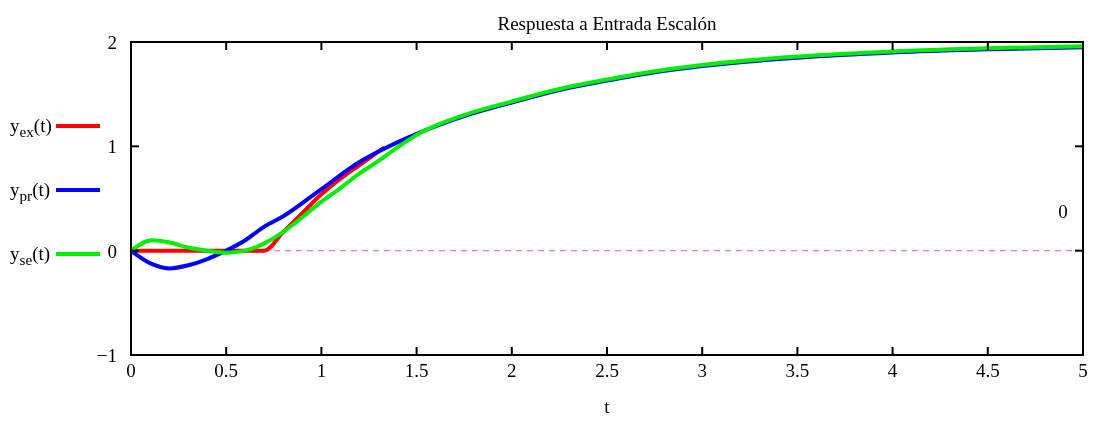 This screenshot has height=433, width=1105. What do you see at coordinates (702, 370) in the screenshot?
I see `x-tick-label: 3` at bounding box center [702, 370].